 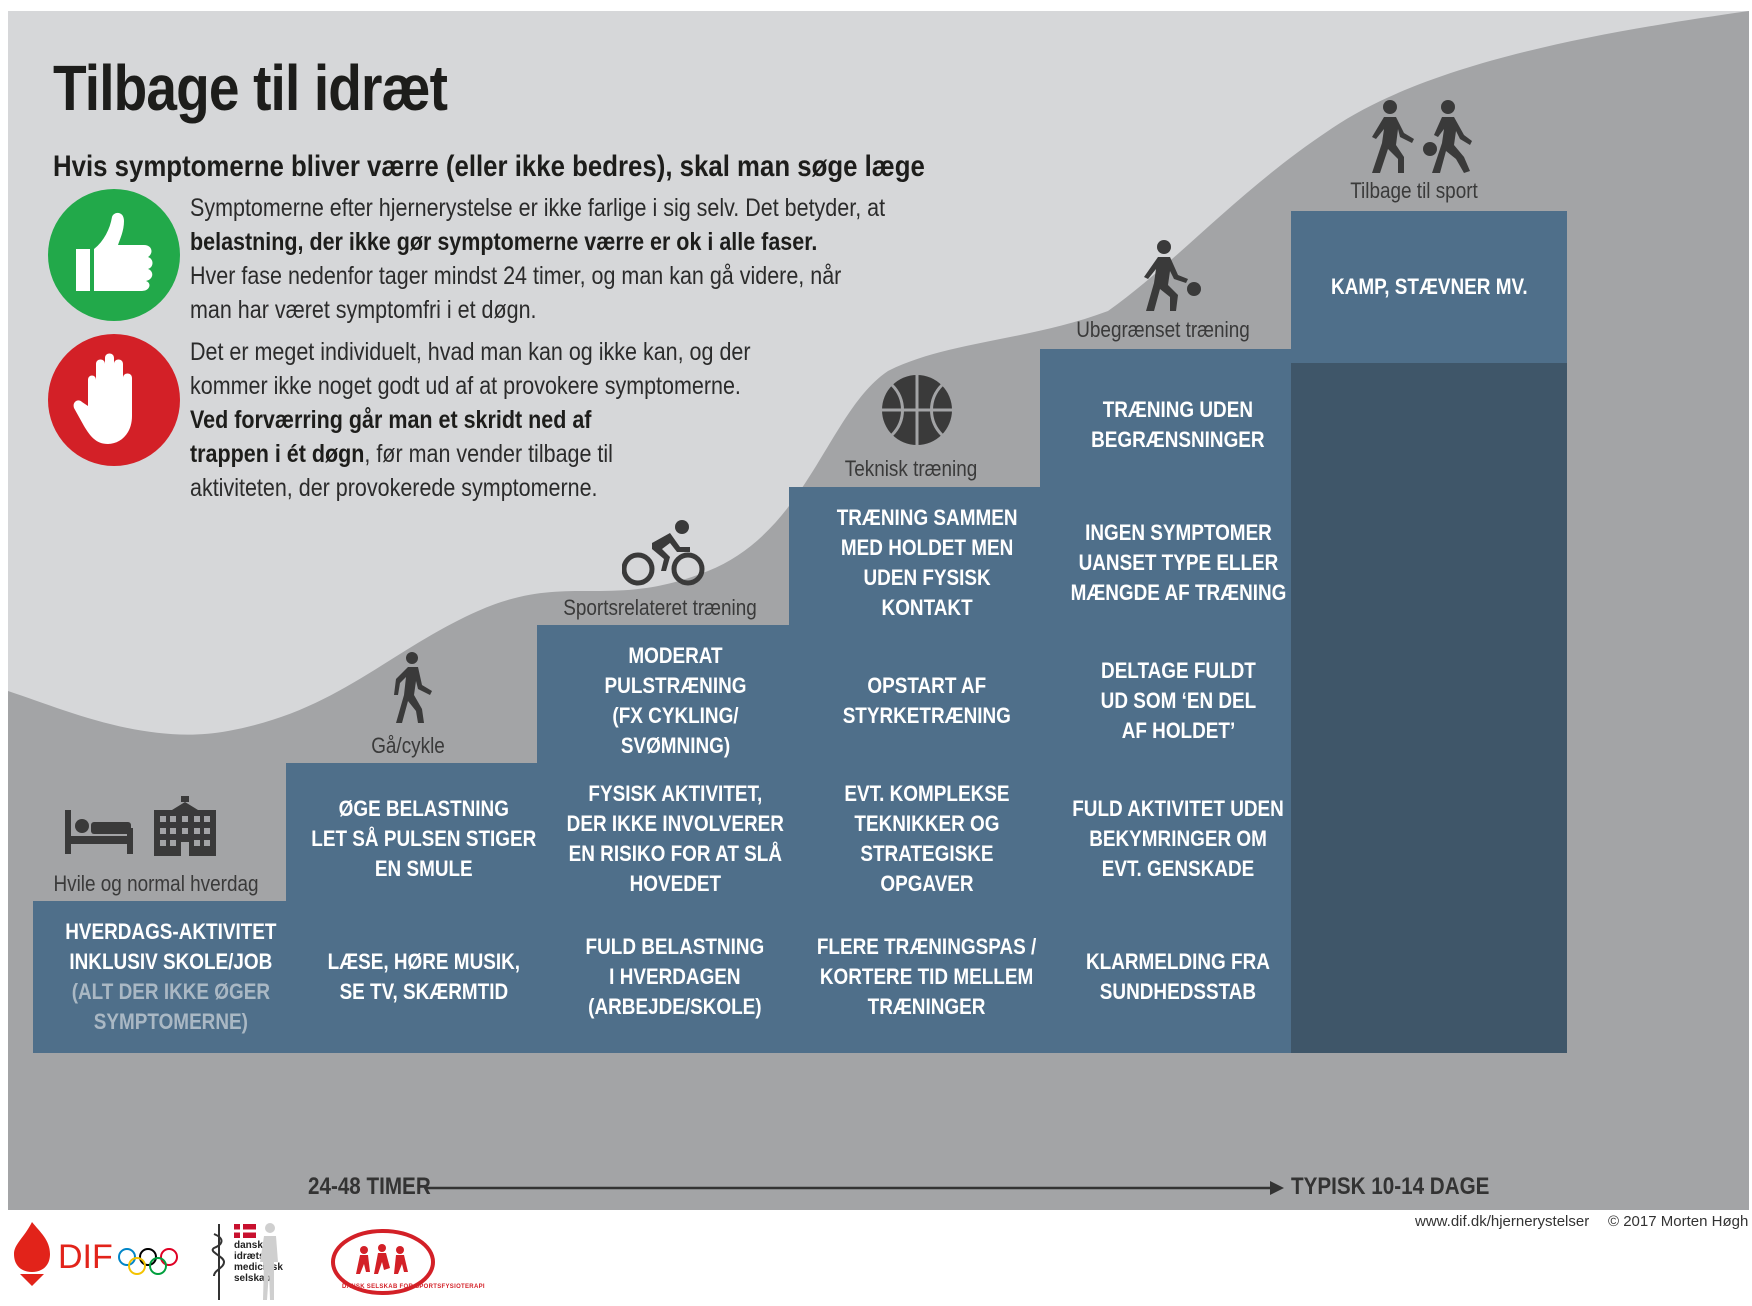 What do you see at coordinates (1172, 275) in the screenshot?
I see `dribbling-player-icon` at bounding box center [1172, 275].